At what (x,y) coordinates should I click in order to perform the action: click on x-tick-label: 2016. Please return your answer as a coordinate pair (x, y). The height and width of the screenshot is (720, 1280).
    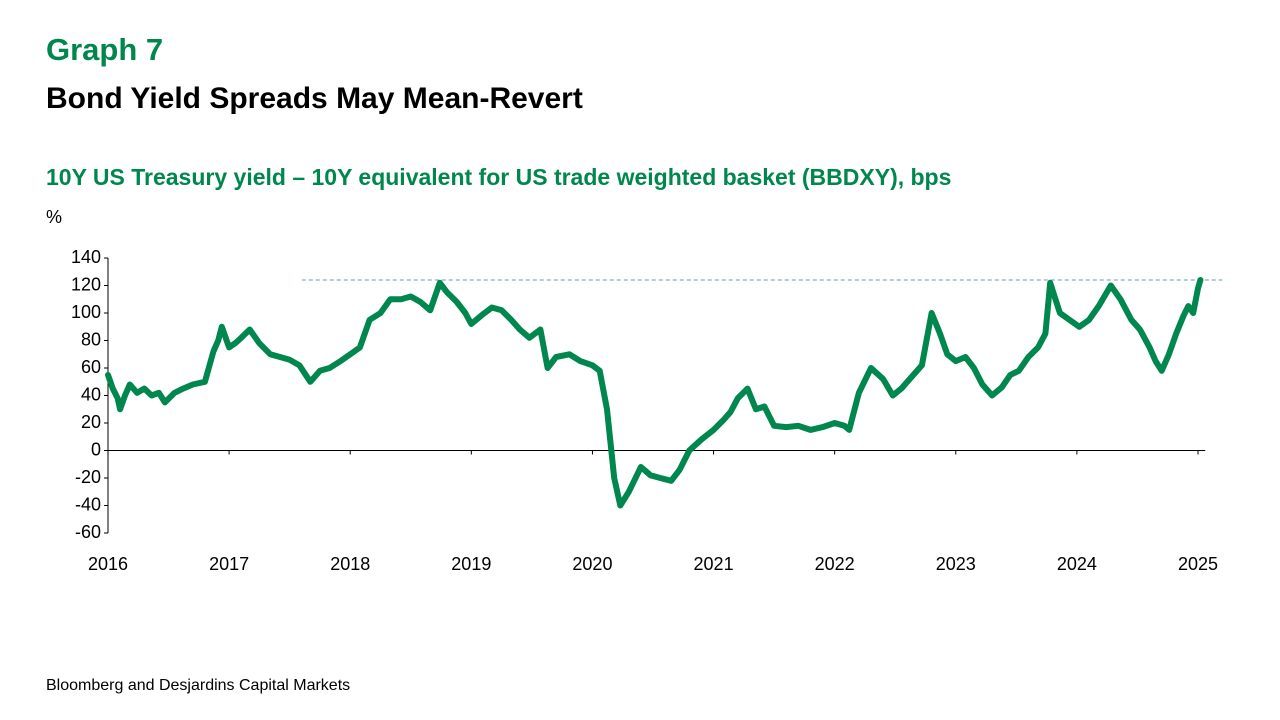
    Looking at the image, I should click on (108, 564).